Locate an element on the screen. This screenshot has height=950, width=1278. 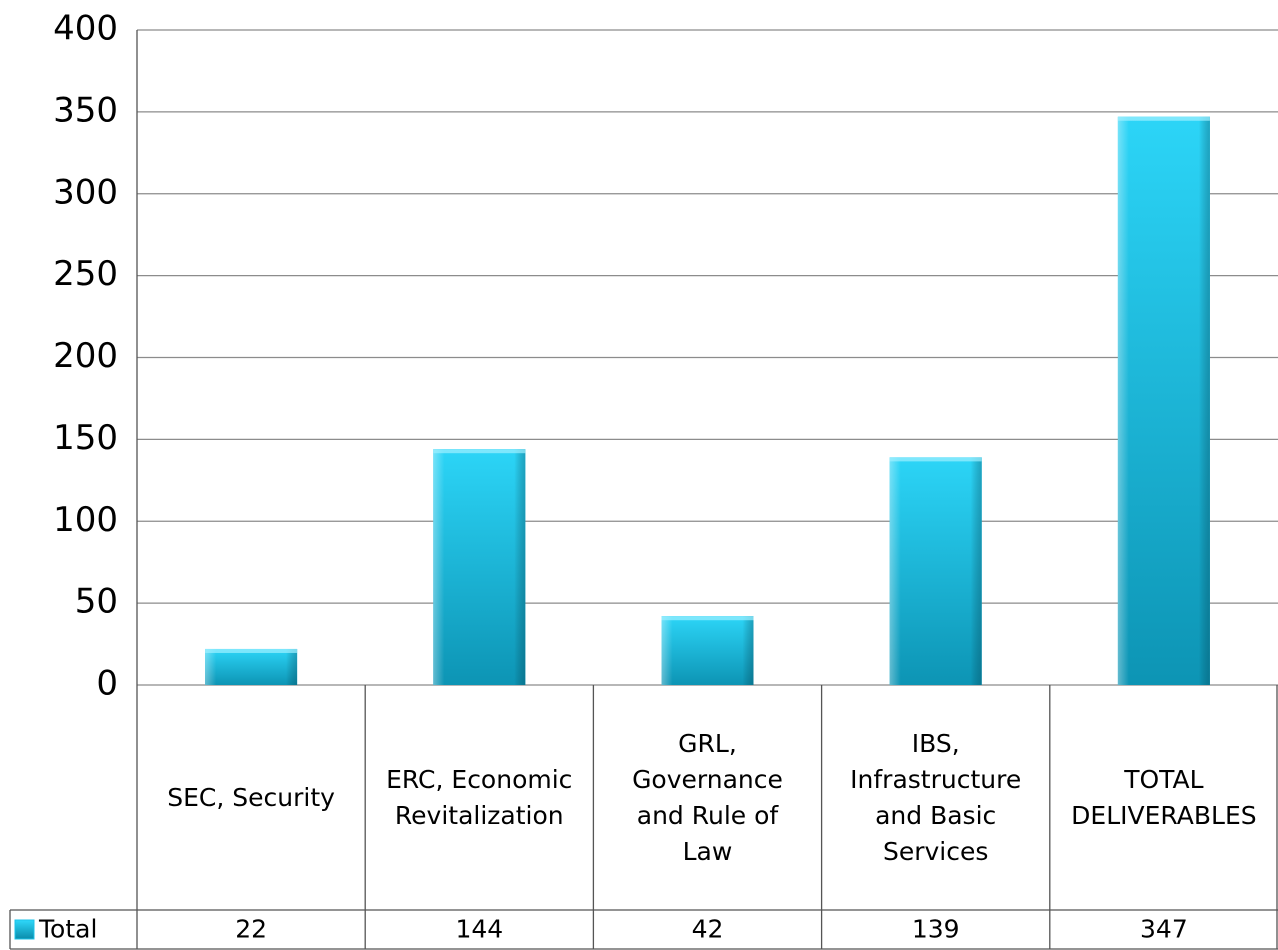
x-tick-label: GRL, Governance and Rule of Law is located at coordinates (707, 797).